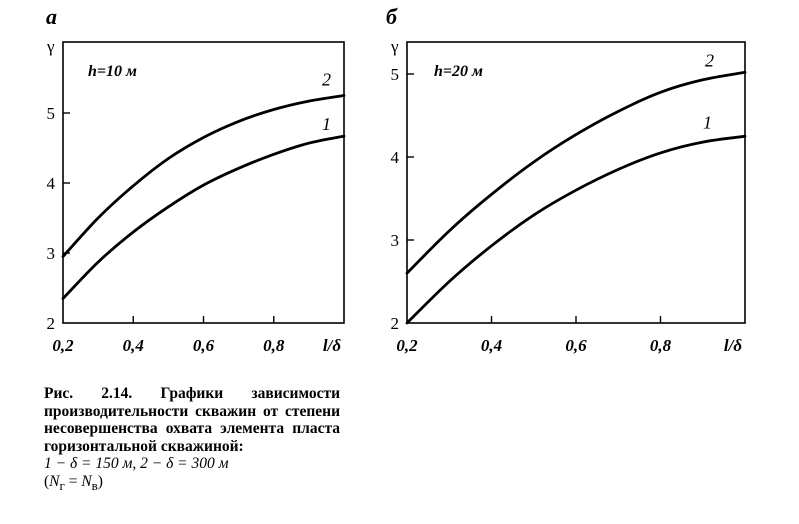 This screenshot has height=524, width=799. Describe the element at coordinates (458, 71) in the screenshot. I see `panel-2-annotation: h=20 м` at that location.